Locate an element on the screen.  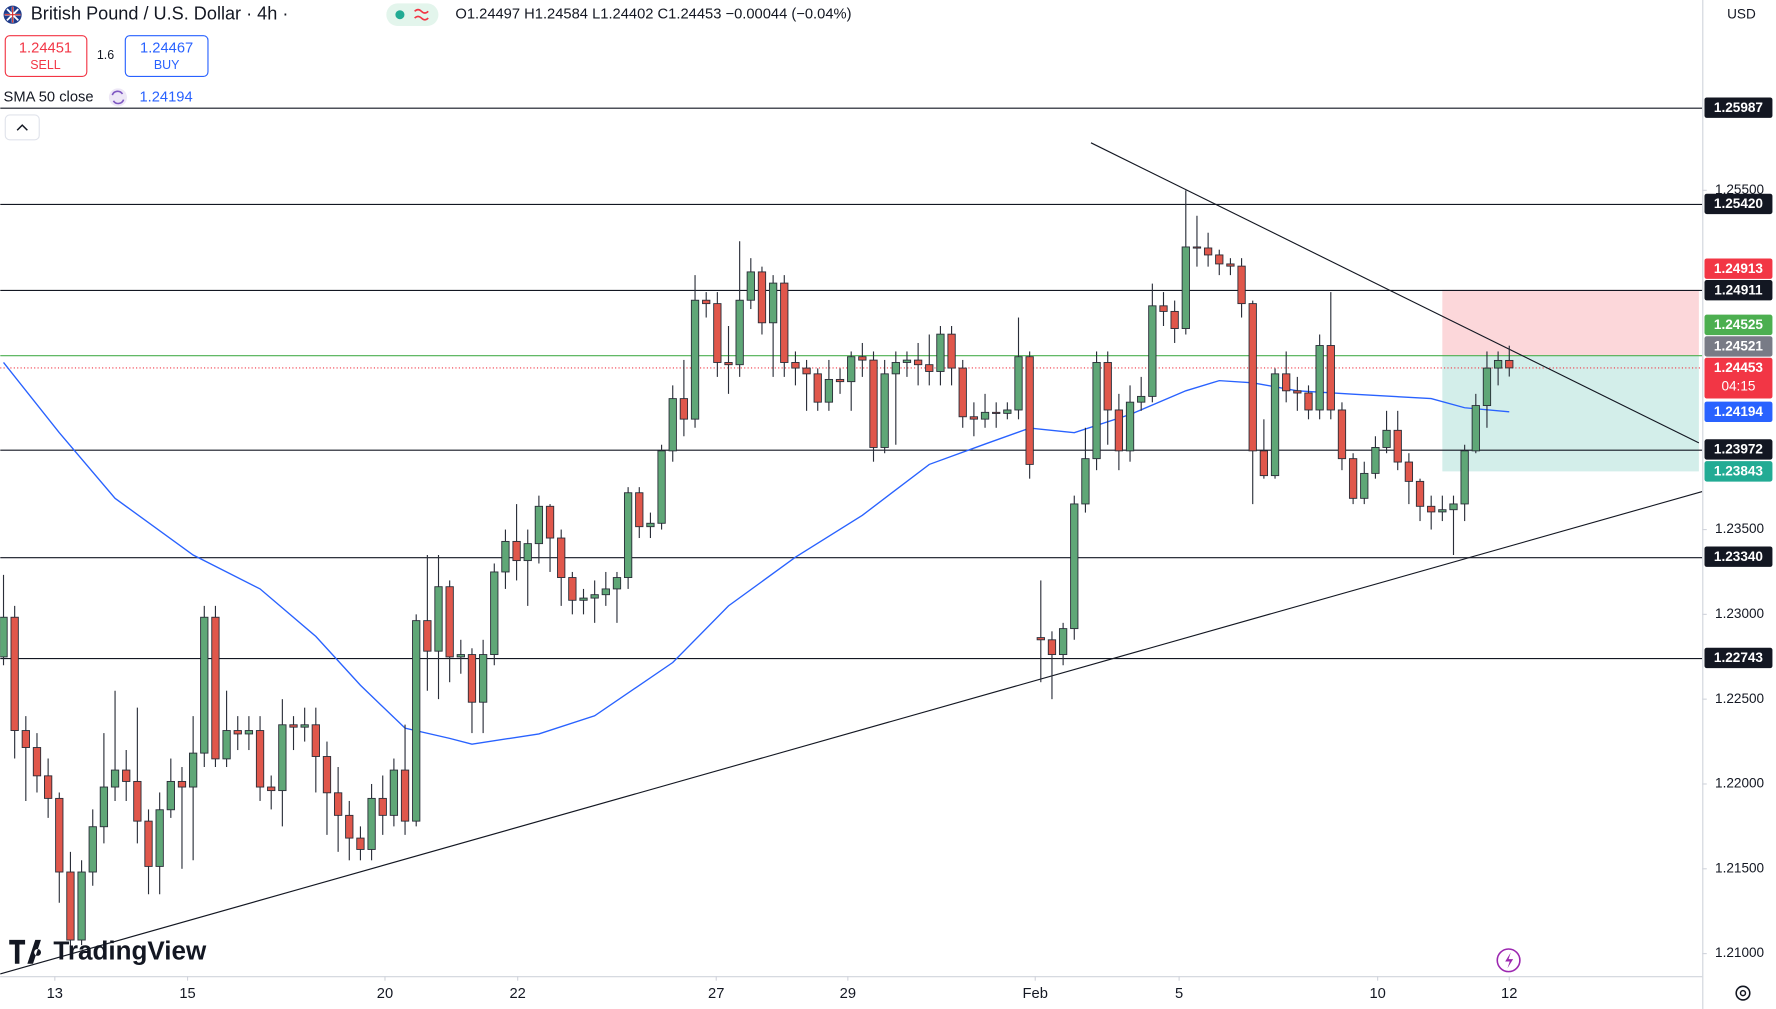
buy-button: 1.24467 BUY is located at coordinates (166, 56).